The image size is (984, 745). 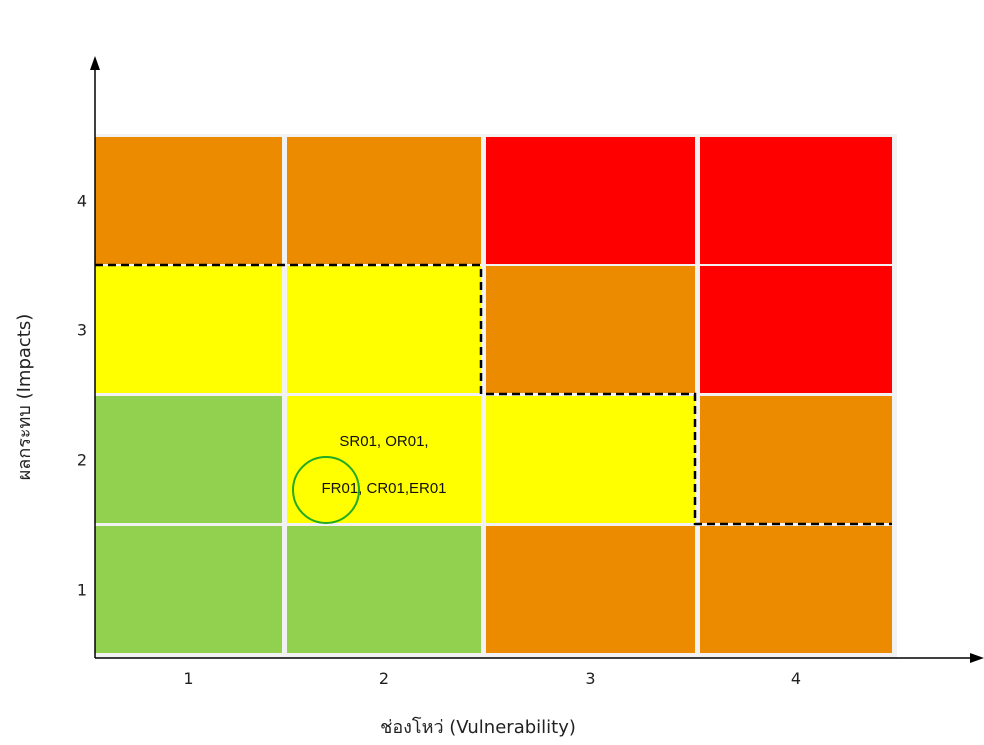 What do you see at coordinates (590, 459) in the screenshot?
I see `cell-x3-y2` at bounding box center [590, 459].